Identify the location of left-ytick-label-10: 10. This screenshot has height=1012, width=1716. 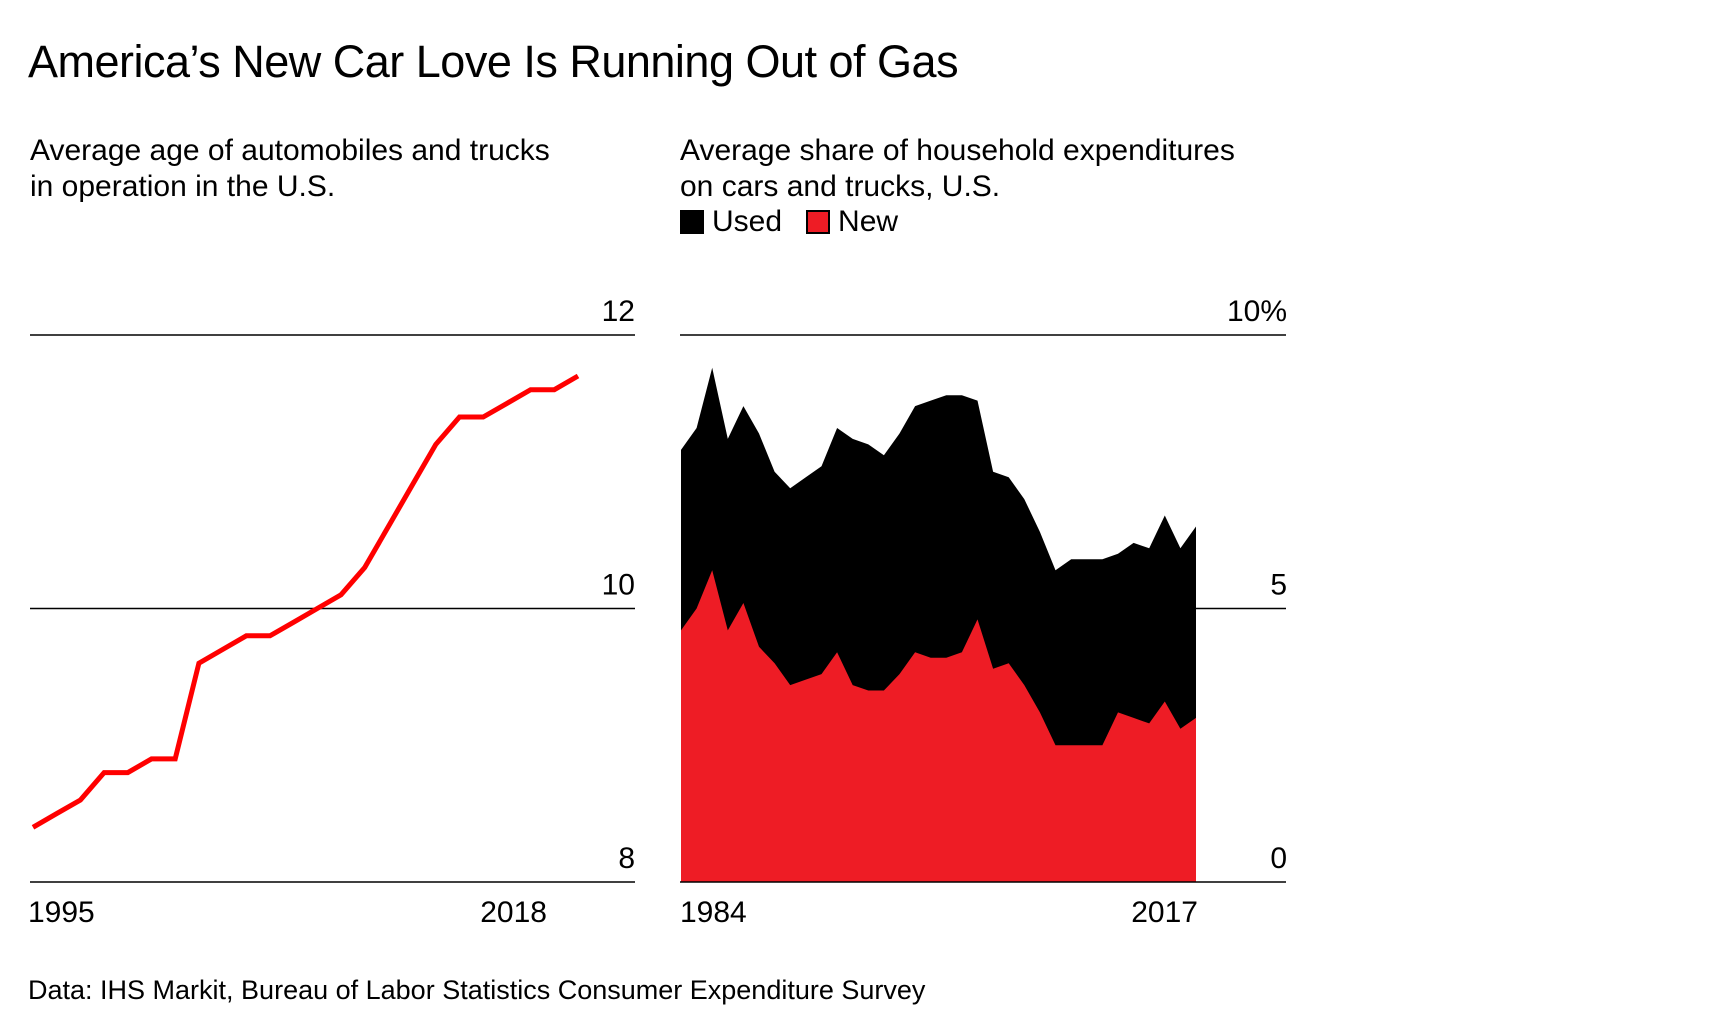
(618, 585).